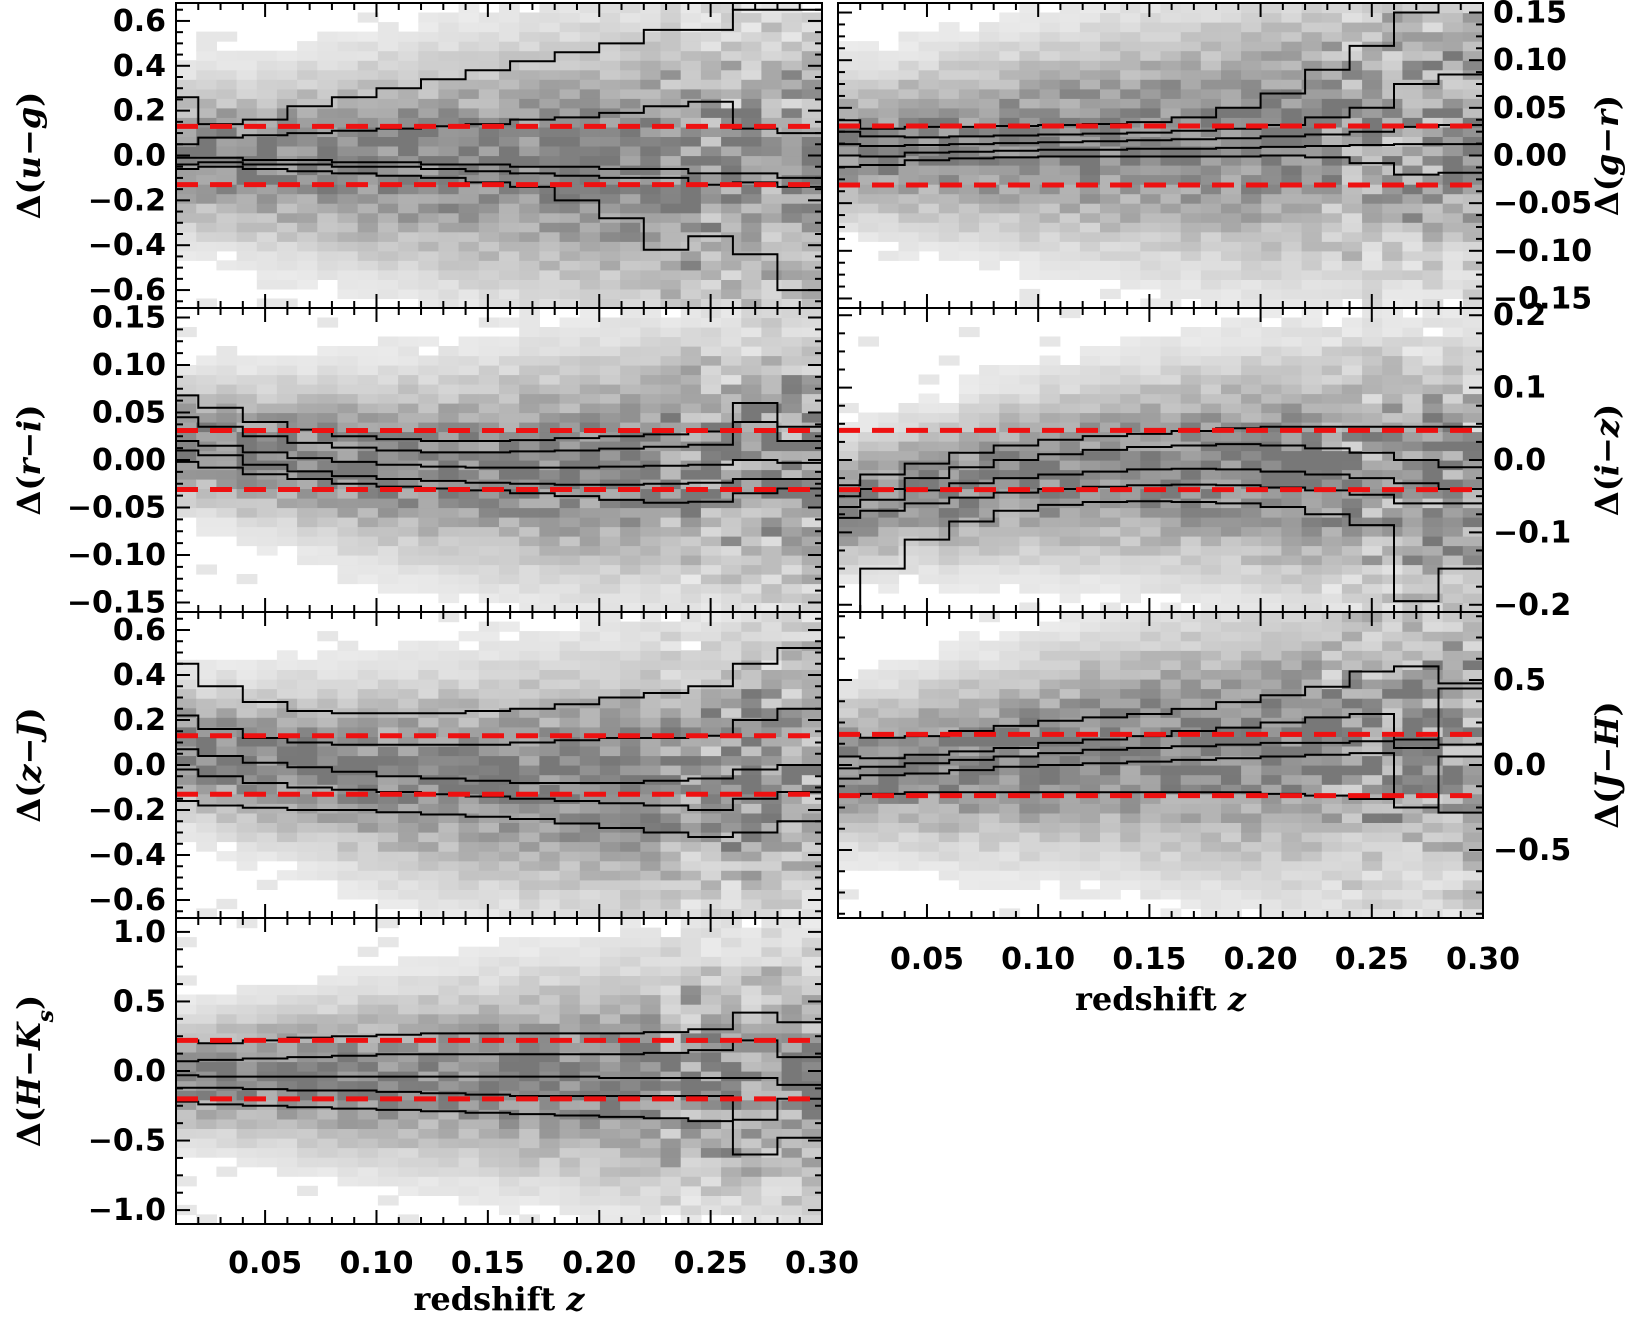 The height and width of the screenshot is (1318, 1646). I want to click on y-axis-title: Δ(u−g), so click(29, 156).